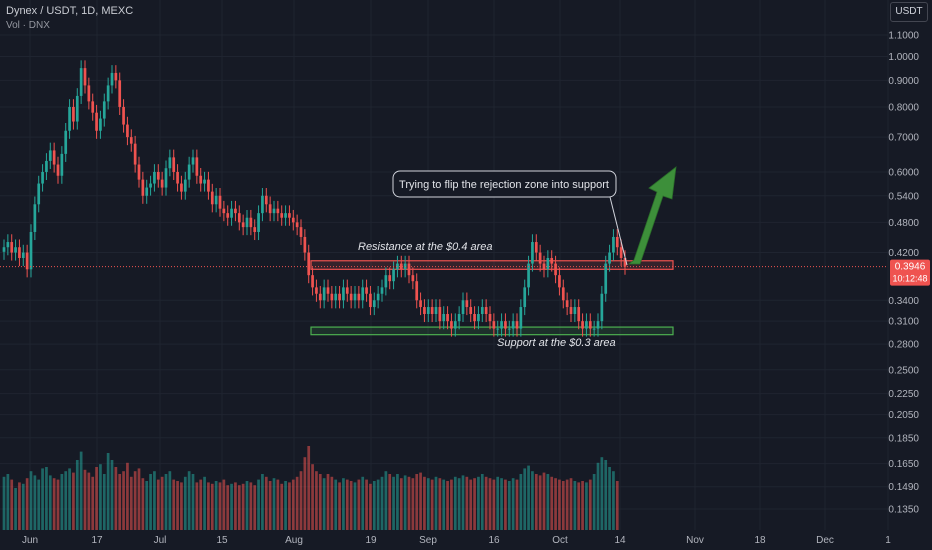  Describe the element at coordinates (618, 231) in the screenshot. I see `callout-pointer` at that location.